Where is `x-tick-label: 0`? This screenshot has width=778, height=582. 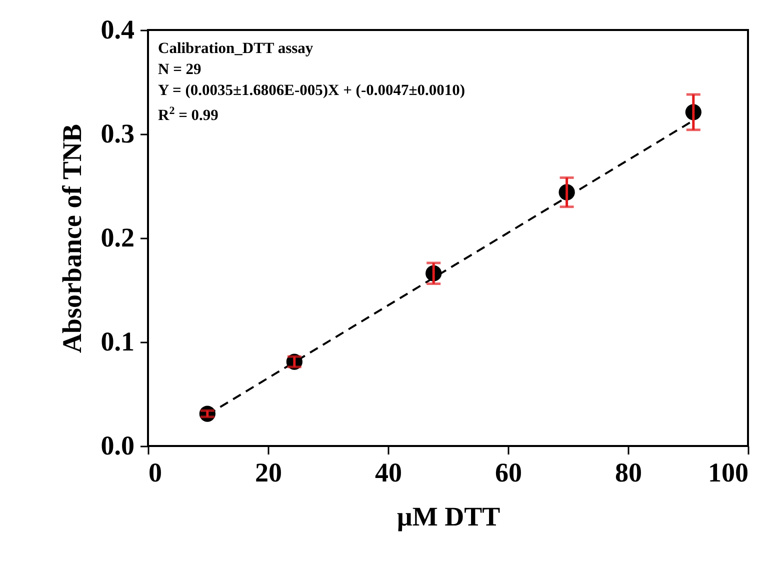 x-tick-label: 0 is located at coordinates (155, 473).